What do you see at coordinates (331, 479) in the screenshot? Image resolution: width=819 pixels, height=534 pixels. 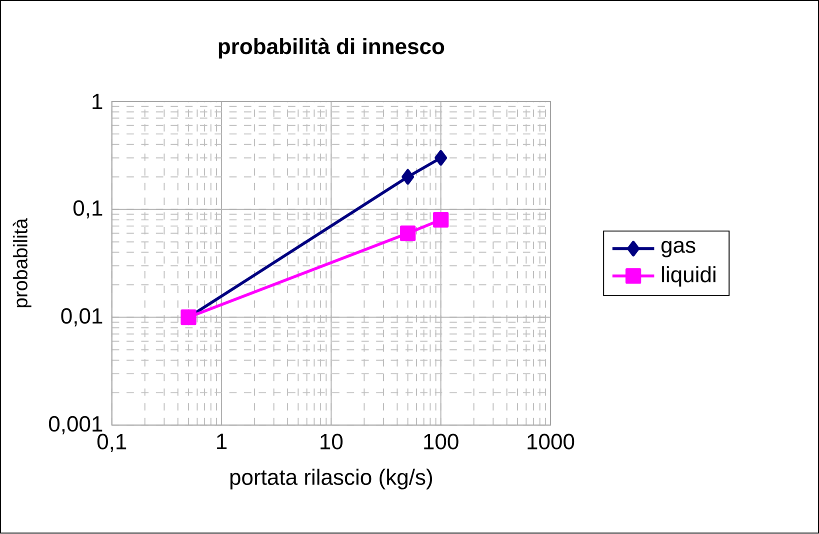 I see `x-axis-title: portata rilascio (kg/s)` at bounding box center [331, 479].